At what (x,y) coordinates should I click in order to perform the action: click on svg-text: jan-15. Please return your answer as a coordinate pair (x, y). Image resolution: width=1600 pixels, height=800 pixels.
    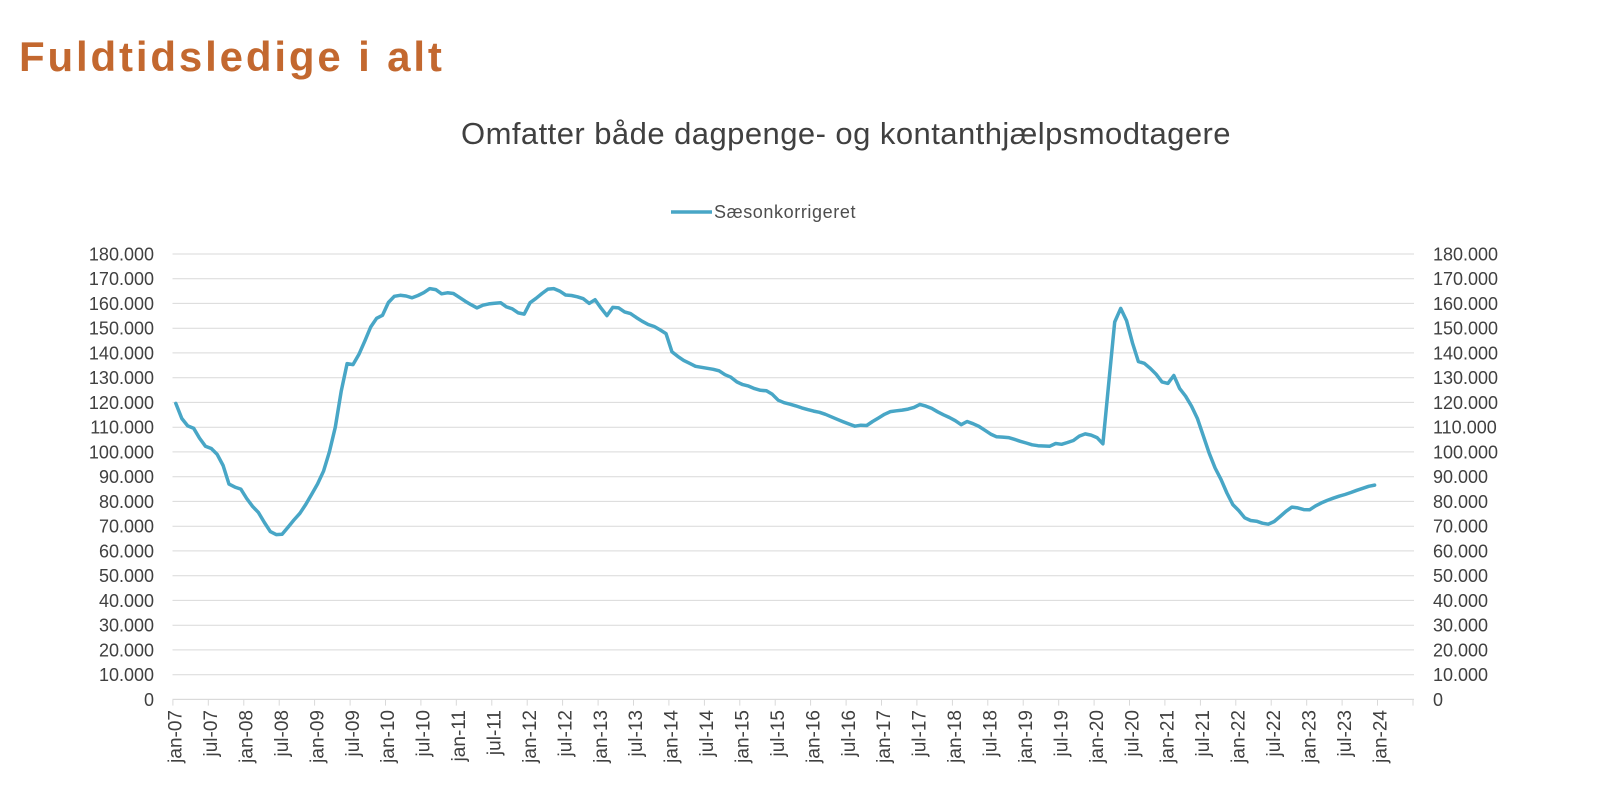
    Looking at the image, I should click on (743, 737).